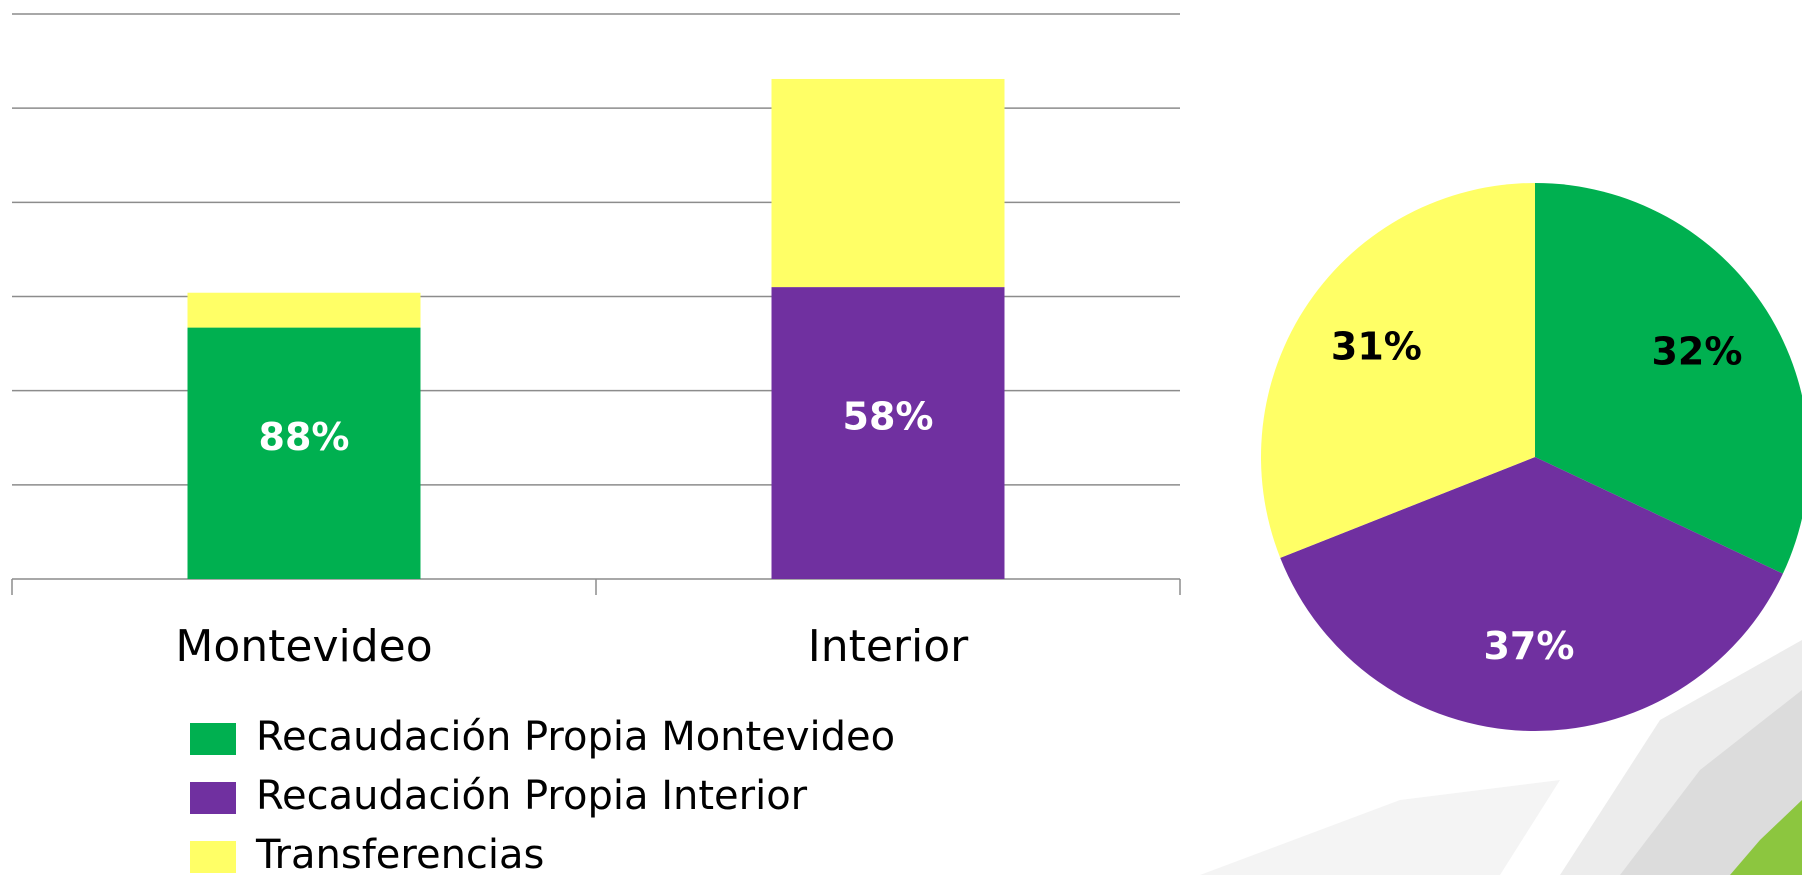 This screenshot has width=1802, height=875. What do you see at coordinates (888, 417) in the screenshot?
I see `data-label: 58%` at bounding box center [888, 417].